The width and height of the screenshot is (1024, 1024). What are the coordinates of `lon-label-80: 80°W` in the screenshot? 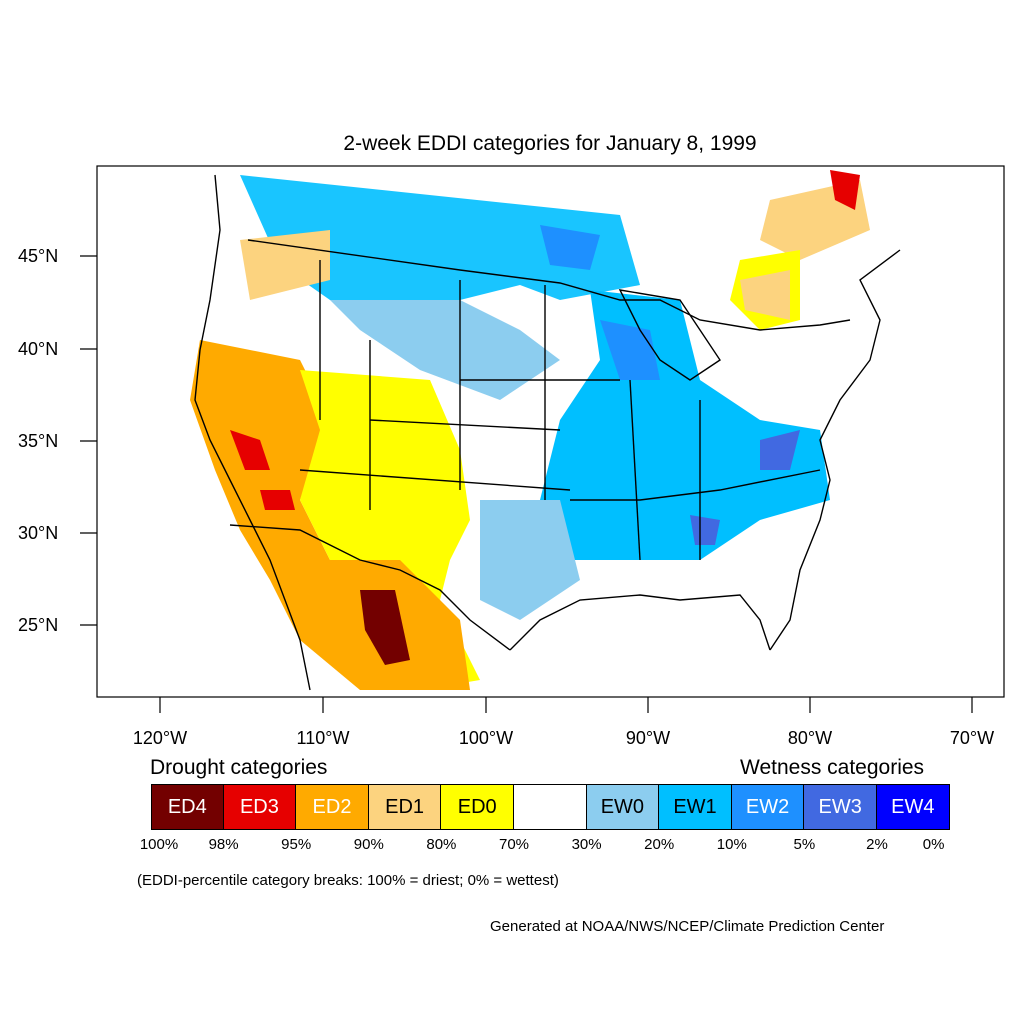 It's located at (810, 738).